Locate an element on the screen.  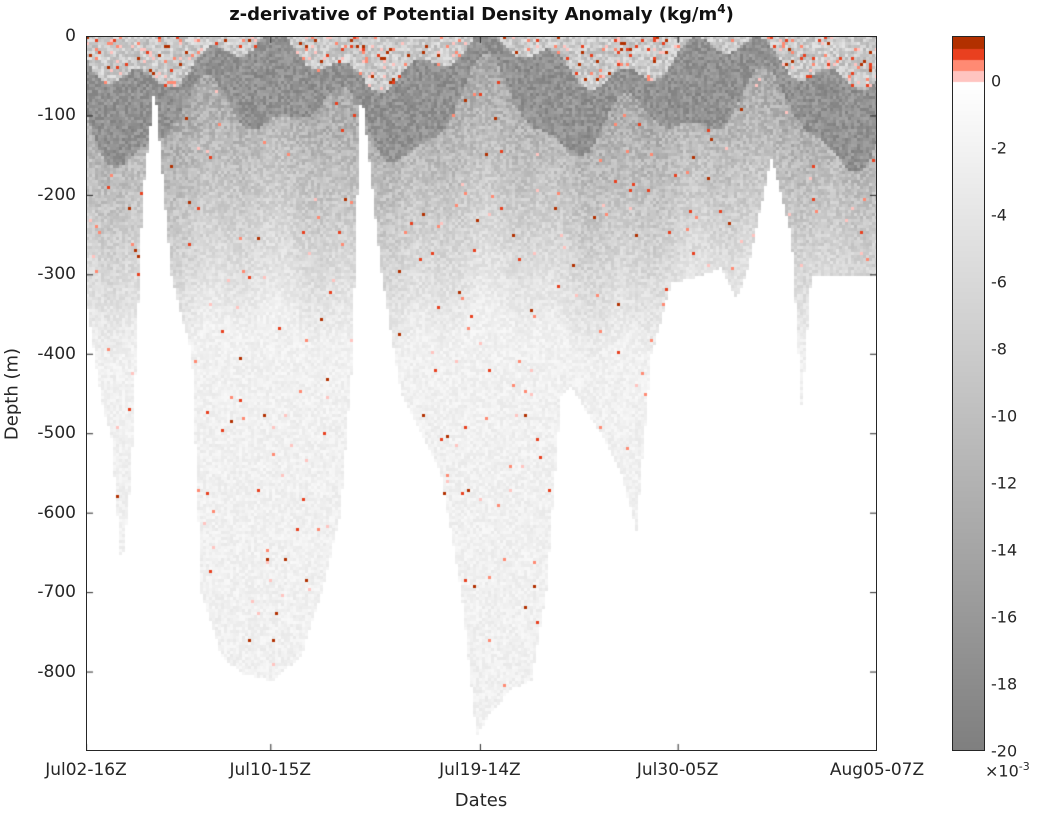
y-tick-label: -200 is located at coordinates (56, 194).